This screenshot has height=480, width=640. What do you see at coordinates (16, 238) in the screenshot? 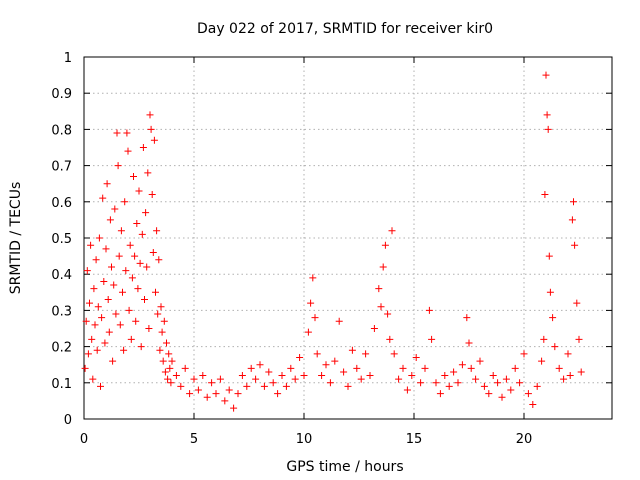
I see `y-axis-label: SRMTID / TECUs` at bounding box center [16, 238].